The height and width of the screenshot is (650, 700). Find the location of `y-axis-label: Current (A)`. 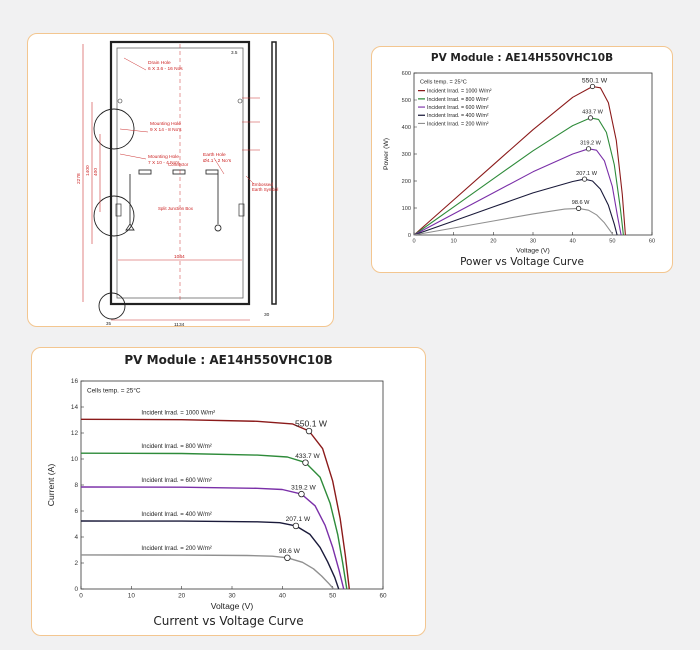

y-axis-label: Current (A) is located at coordinates (51, 485).